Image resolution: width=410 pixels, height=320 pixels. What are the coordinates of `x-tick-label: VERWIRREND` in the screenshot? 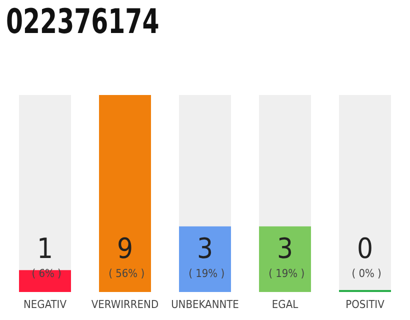 It's located at (125, 304).